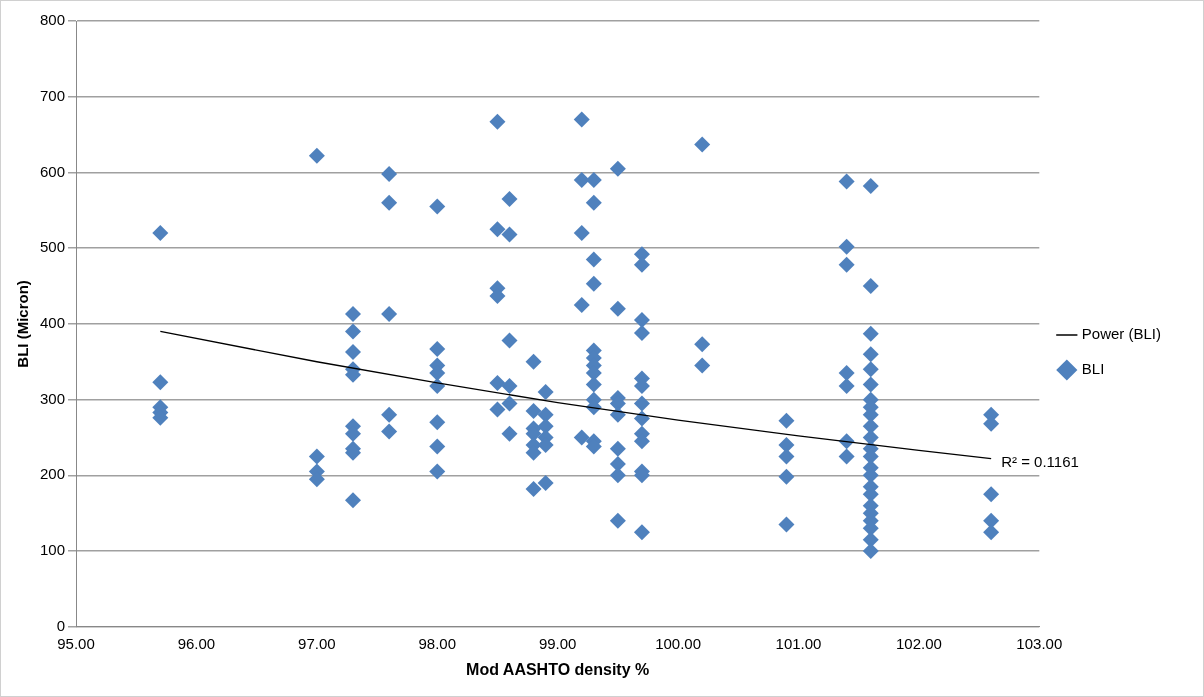  Describe the element at coordinates (1039, 643) in the screenshot. I see `x-tick-label: 103.00` at that location.